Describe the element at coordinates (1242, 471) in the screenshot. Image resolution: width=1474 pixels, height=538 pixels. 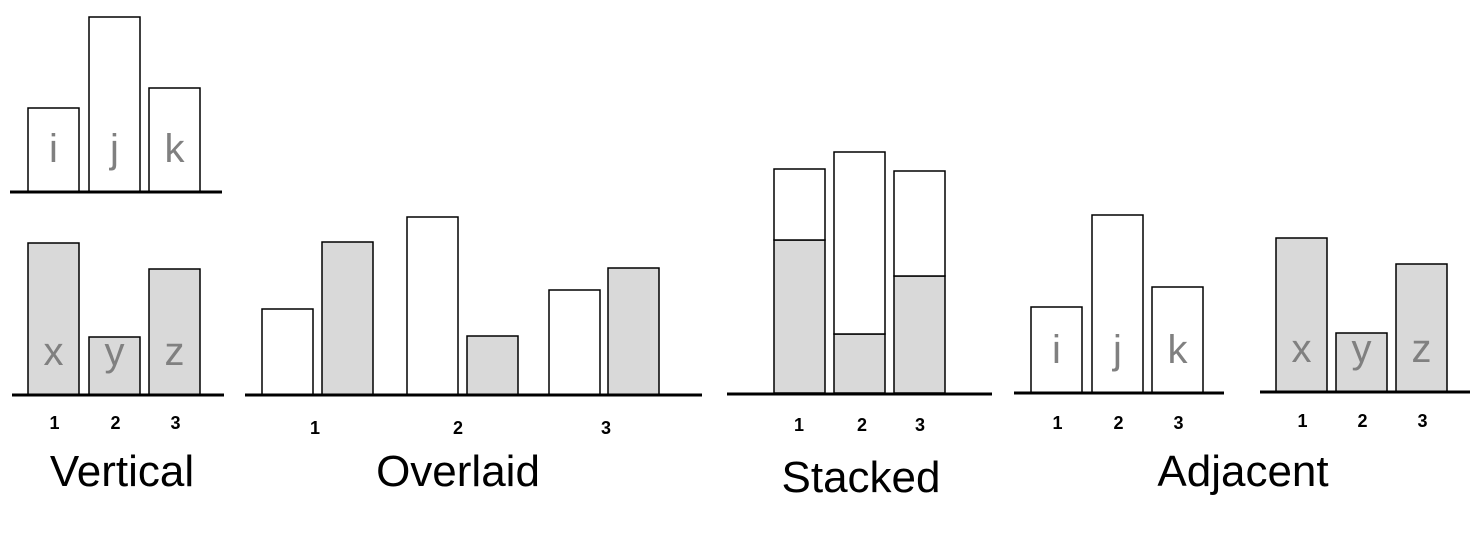
I see `panel-title: Adjacent` at that location.